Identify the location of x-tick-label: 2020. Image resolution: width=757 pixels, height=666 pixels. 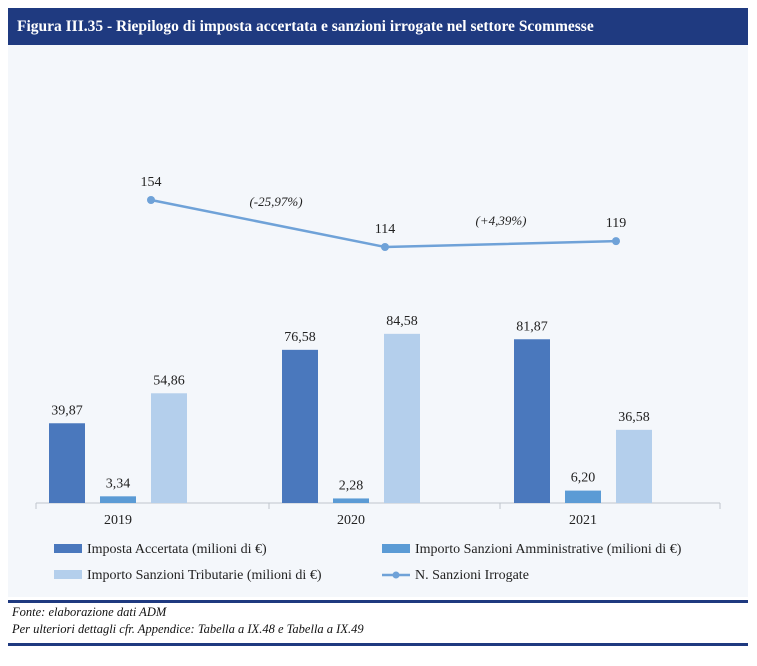
(351, 520).